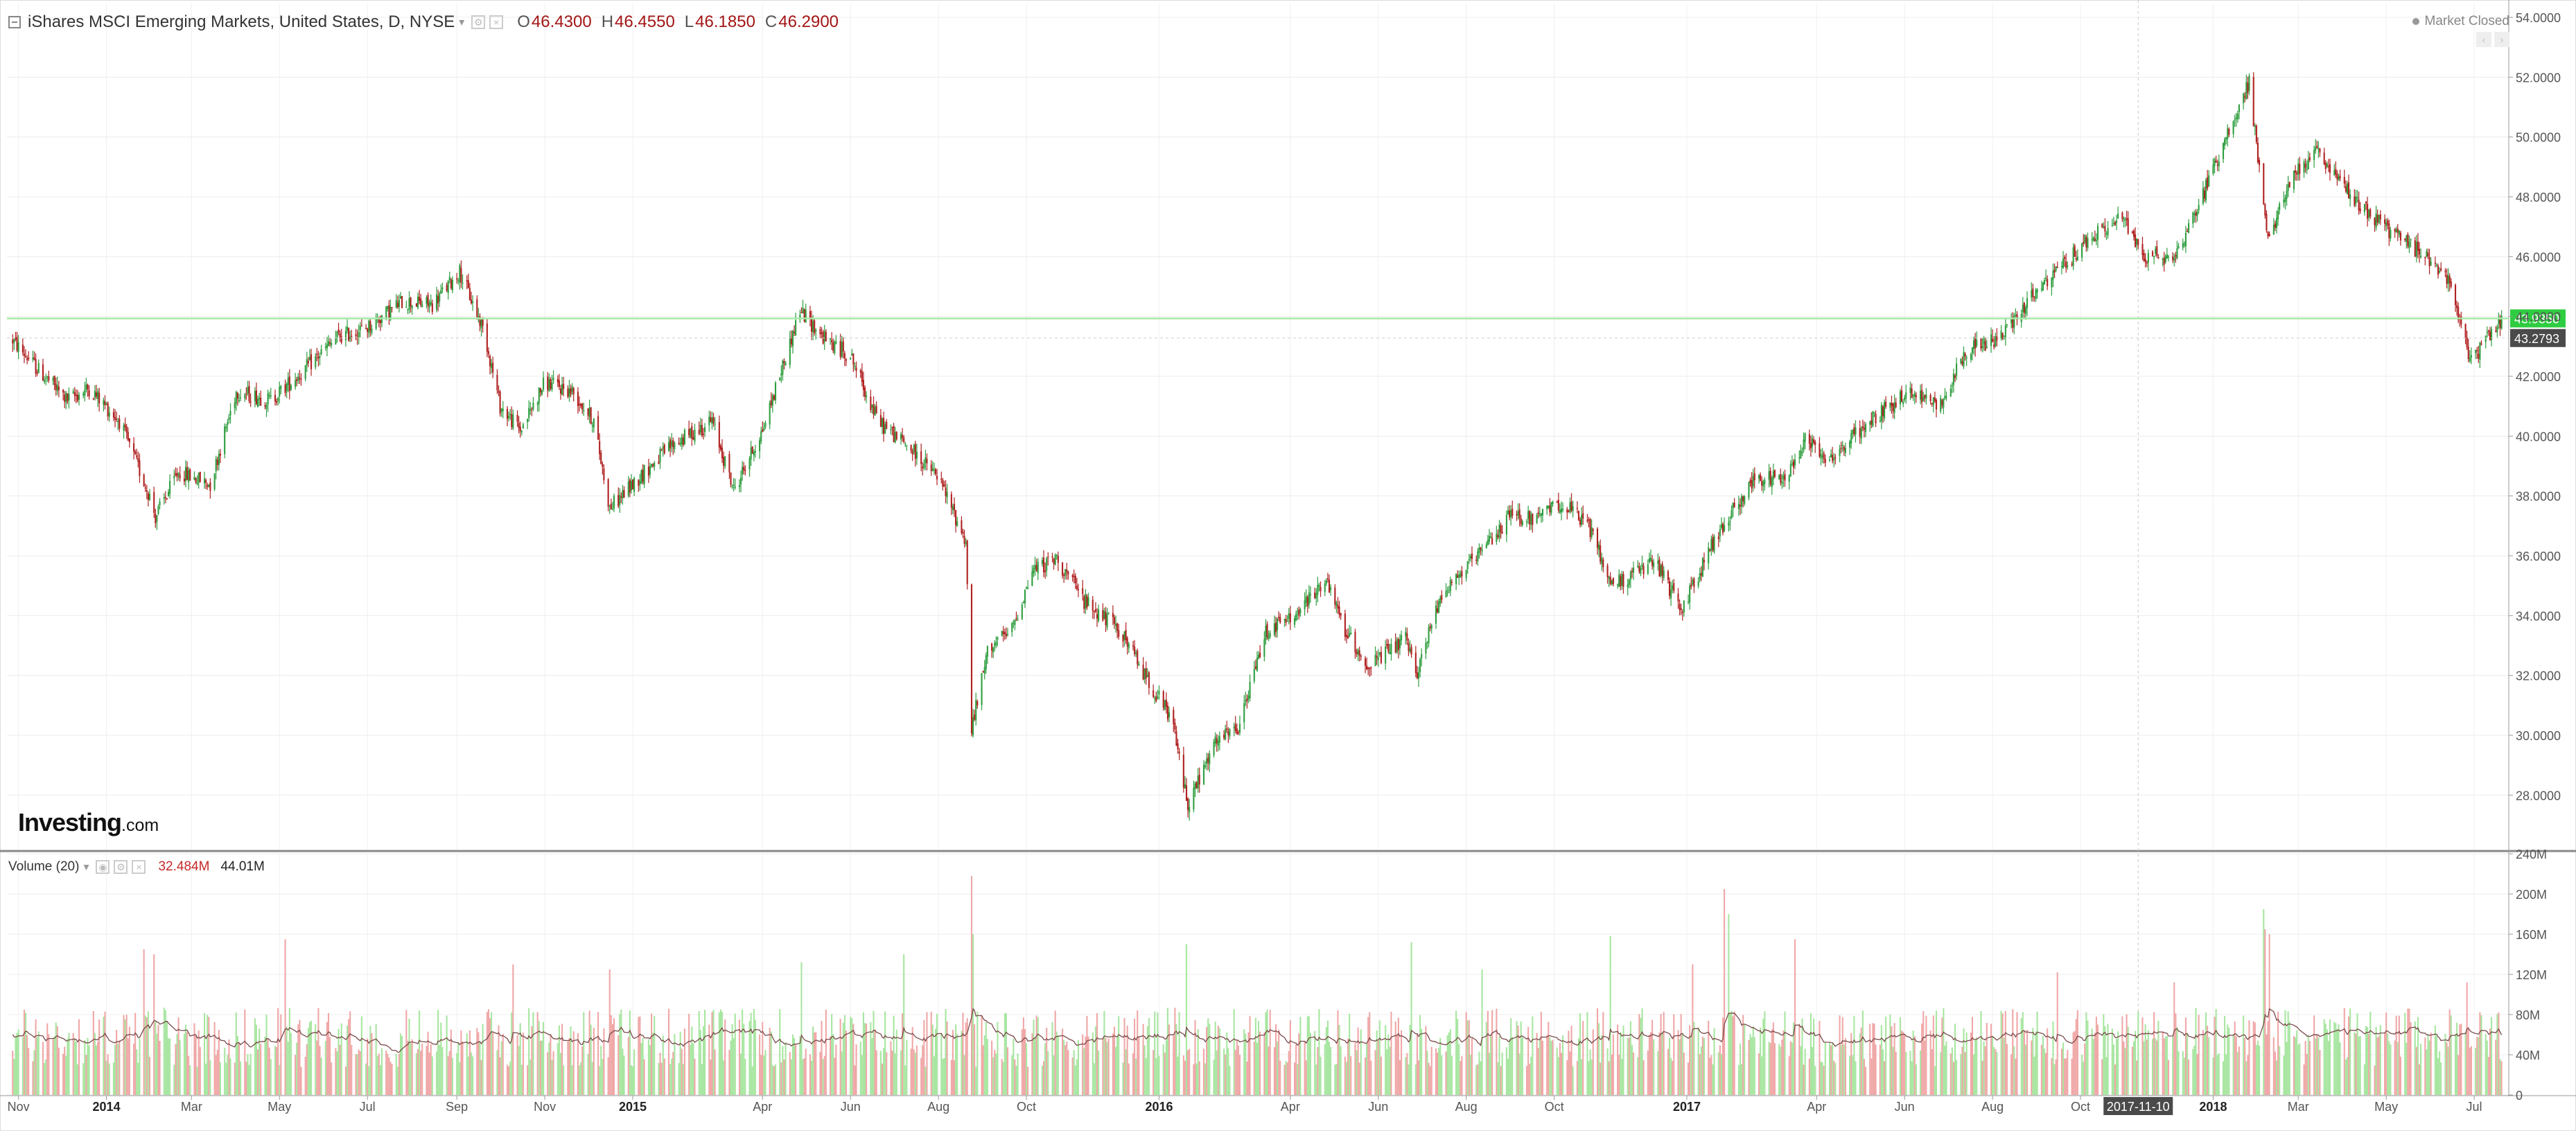  I want to click on collapse-icon, so click(14, 22).